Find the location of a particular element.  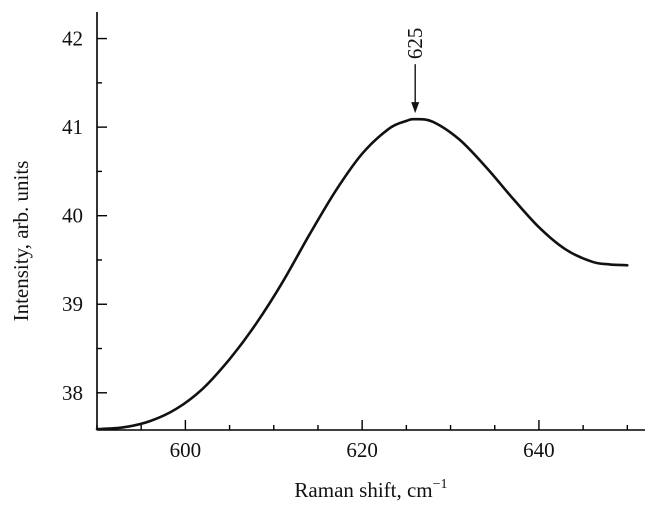

y-tick-label: 42 is located at coordinates (72, 39).